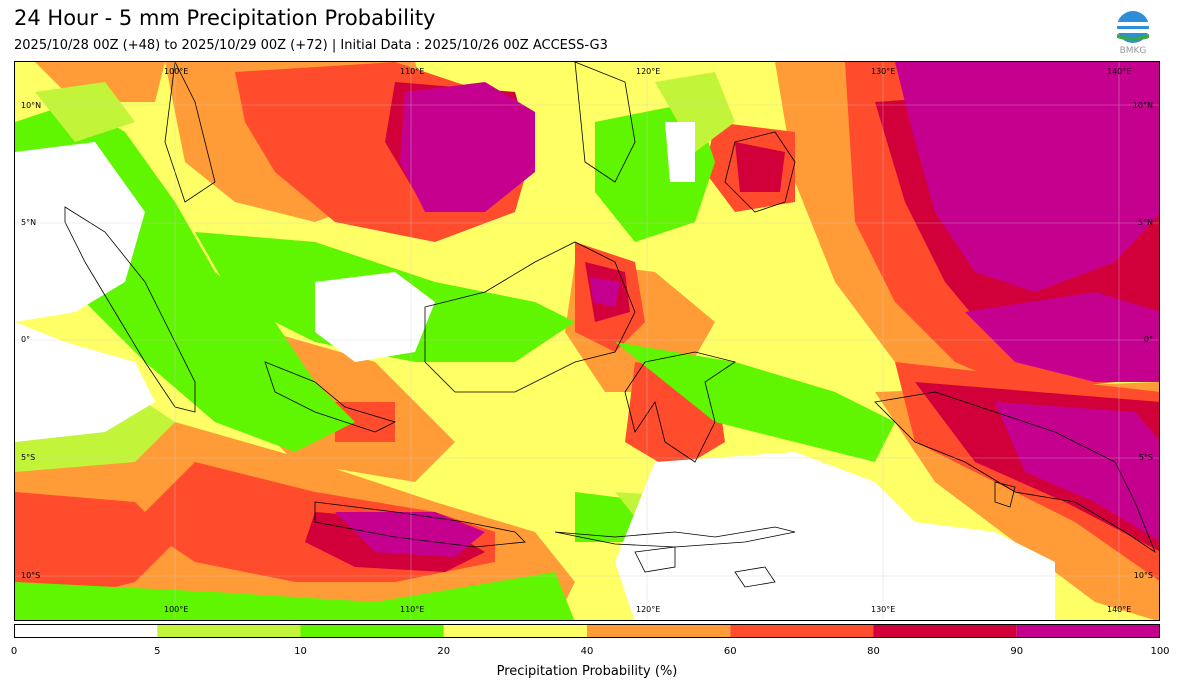 The height and width of the screenshot is (690, 1180). What do you see at coordinates (176, 609) in the screenshot?
I see `lon-label-bottom: 100°E` at bounding box center [176, 609].